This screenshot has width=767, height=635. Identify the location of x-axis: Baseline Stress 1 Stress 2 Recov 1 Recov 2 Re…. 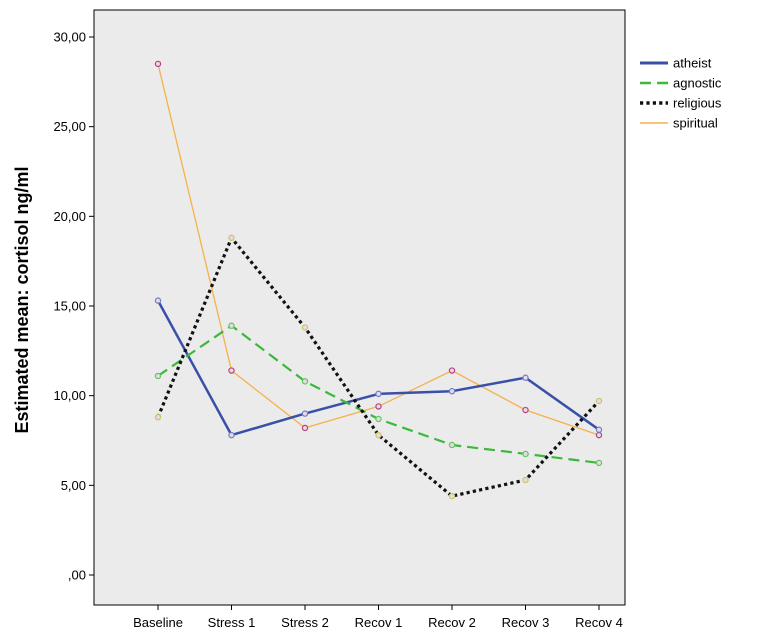
(378, 617).